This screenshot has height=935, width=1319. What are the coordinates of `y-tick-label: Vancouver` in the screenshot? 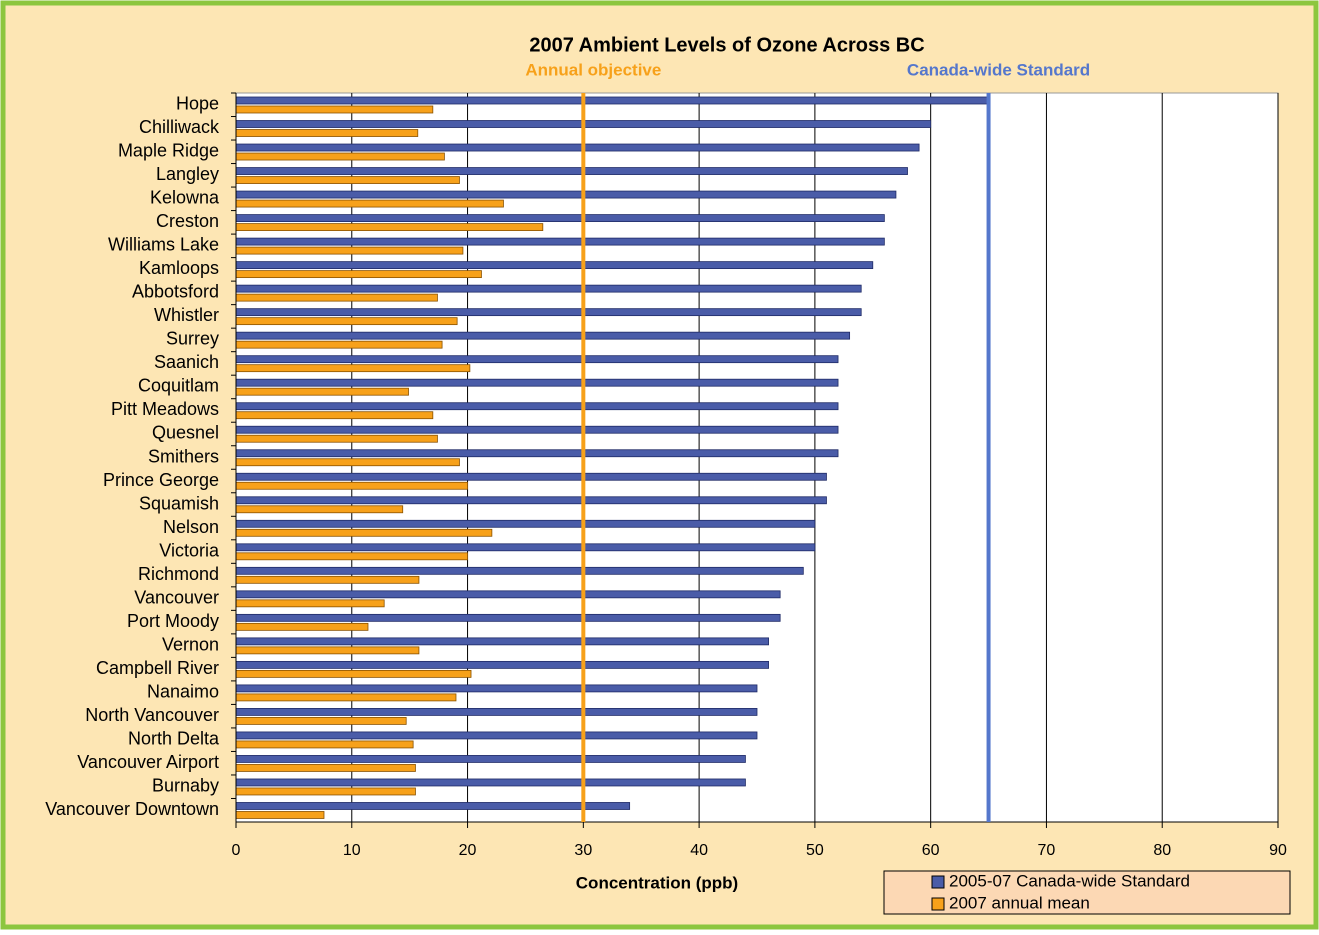 It's located at (176, 597).